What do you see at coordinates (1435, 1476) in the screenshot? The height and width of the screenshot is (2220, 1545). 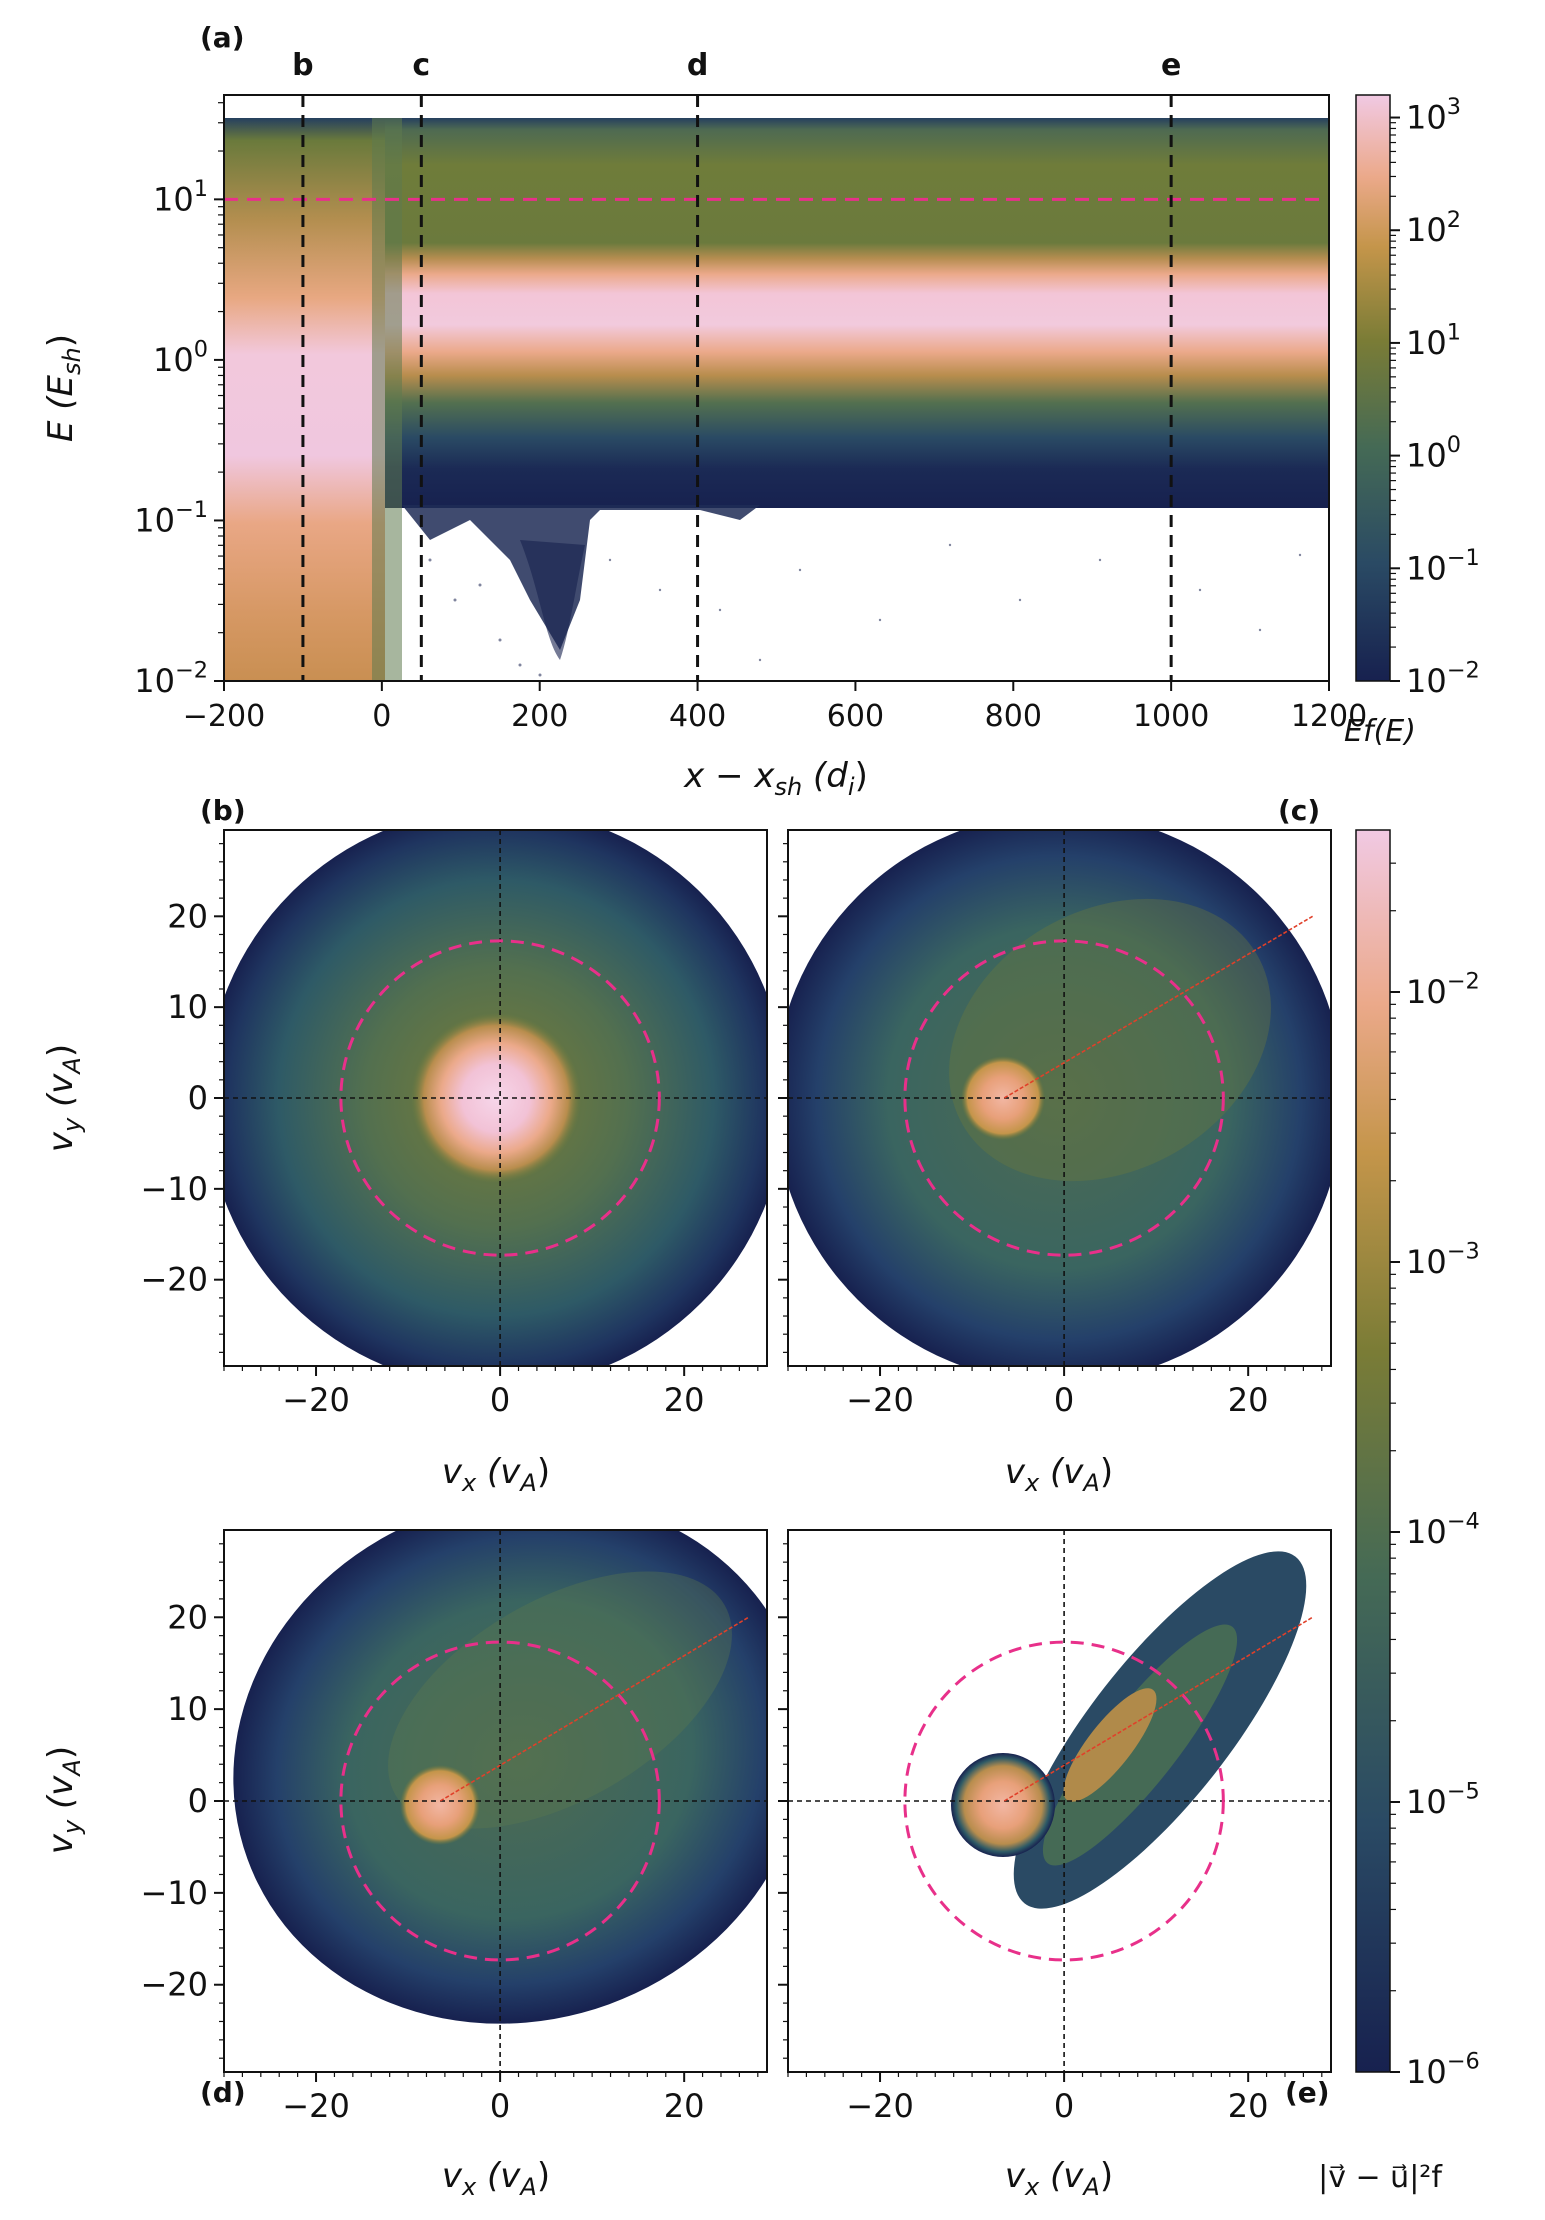 I see `colorbar-b-ticks: 10⁻⁶ 10⁻⁵ 10⁻⁴ 10⁻³ 10⁻²` at bounding box center [1435, 1476].